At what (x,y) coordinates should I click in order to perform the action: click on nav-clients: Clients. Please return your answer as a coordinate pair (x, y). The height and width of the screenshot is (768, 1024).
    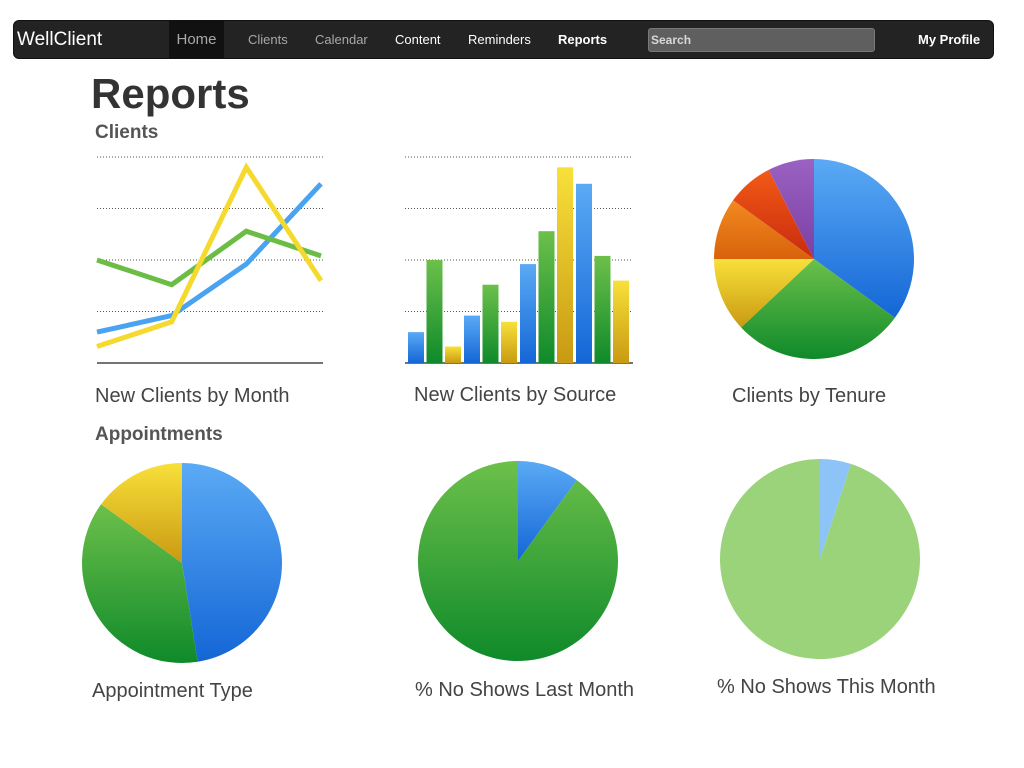
    Looking at the image, I should click on (268, 39).